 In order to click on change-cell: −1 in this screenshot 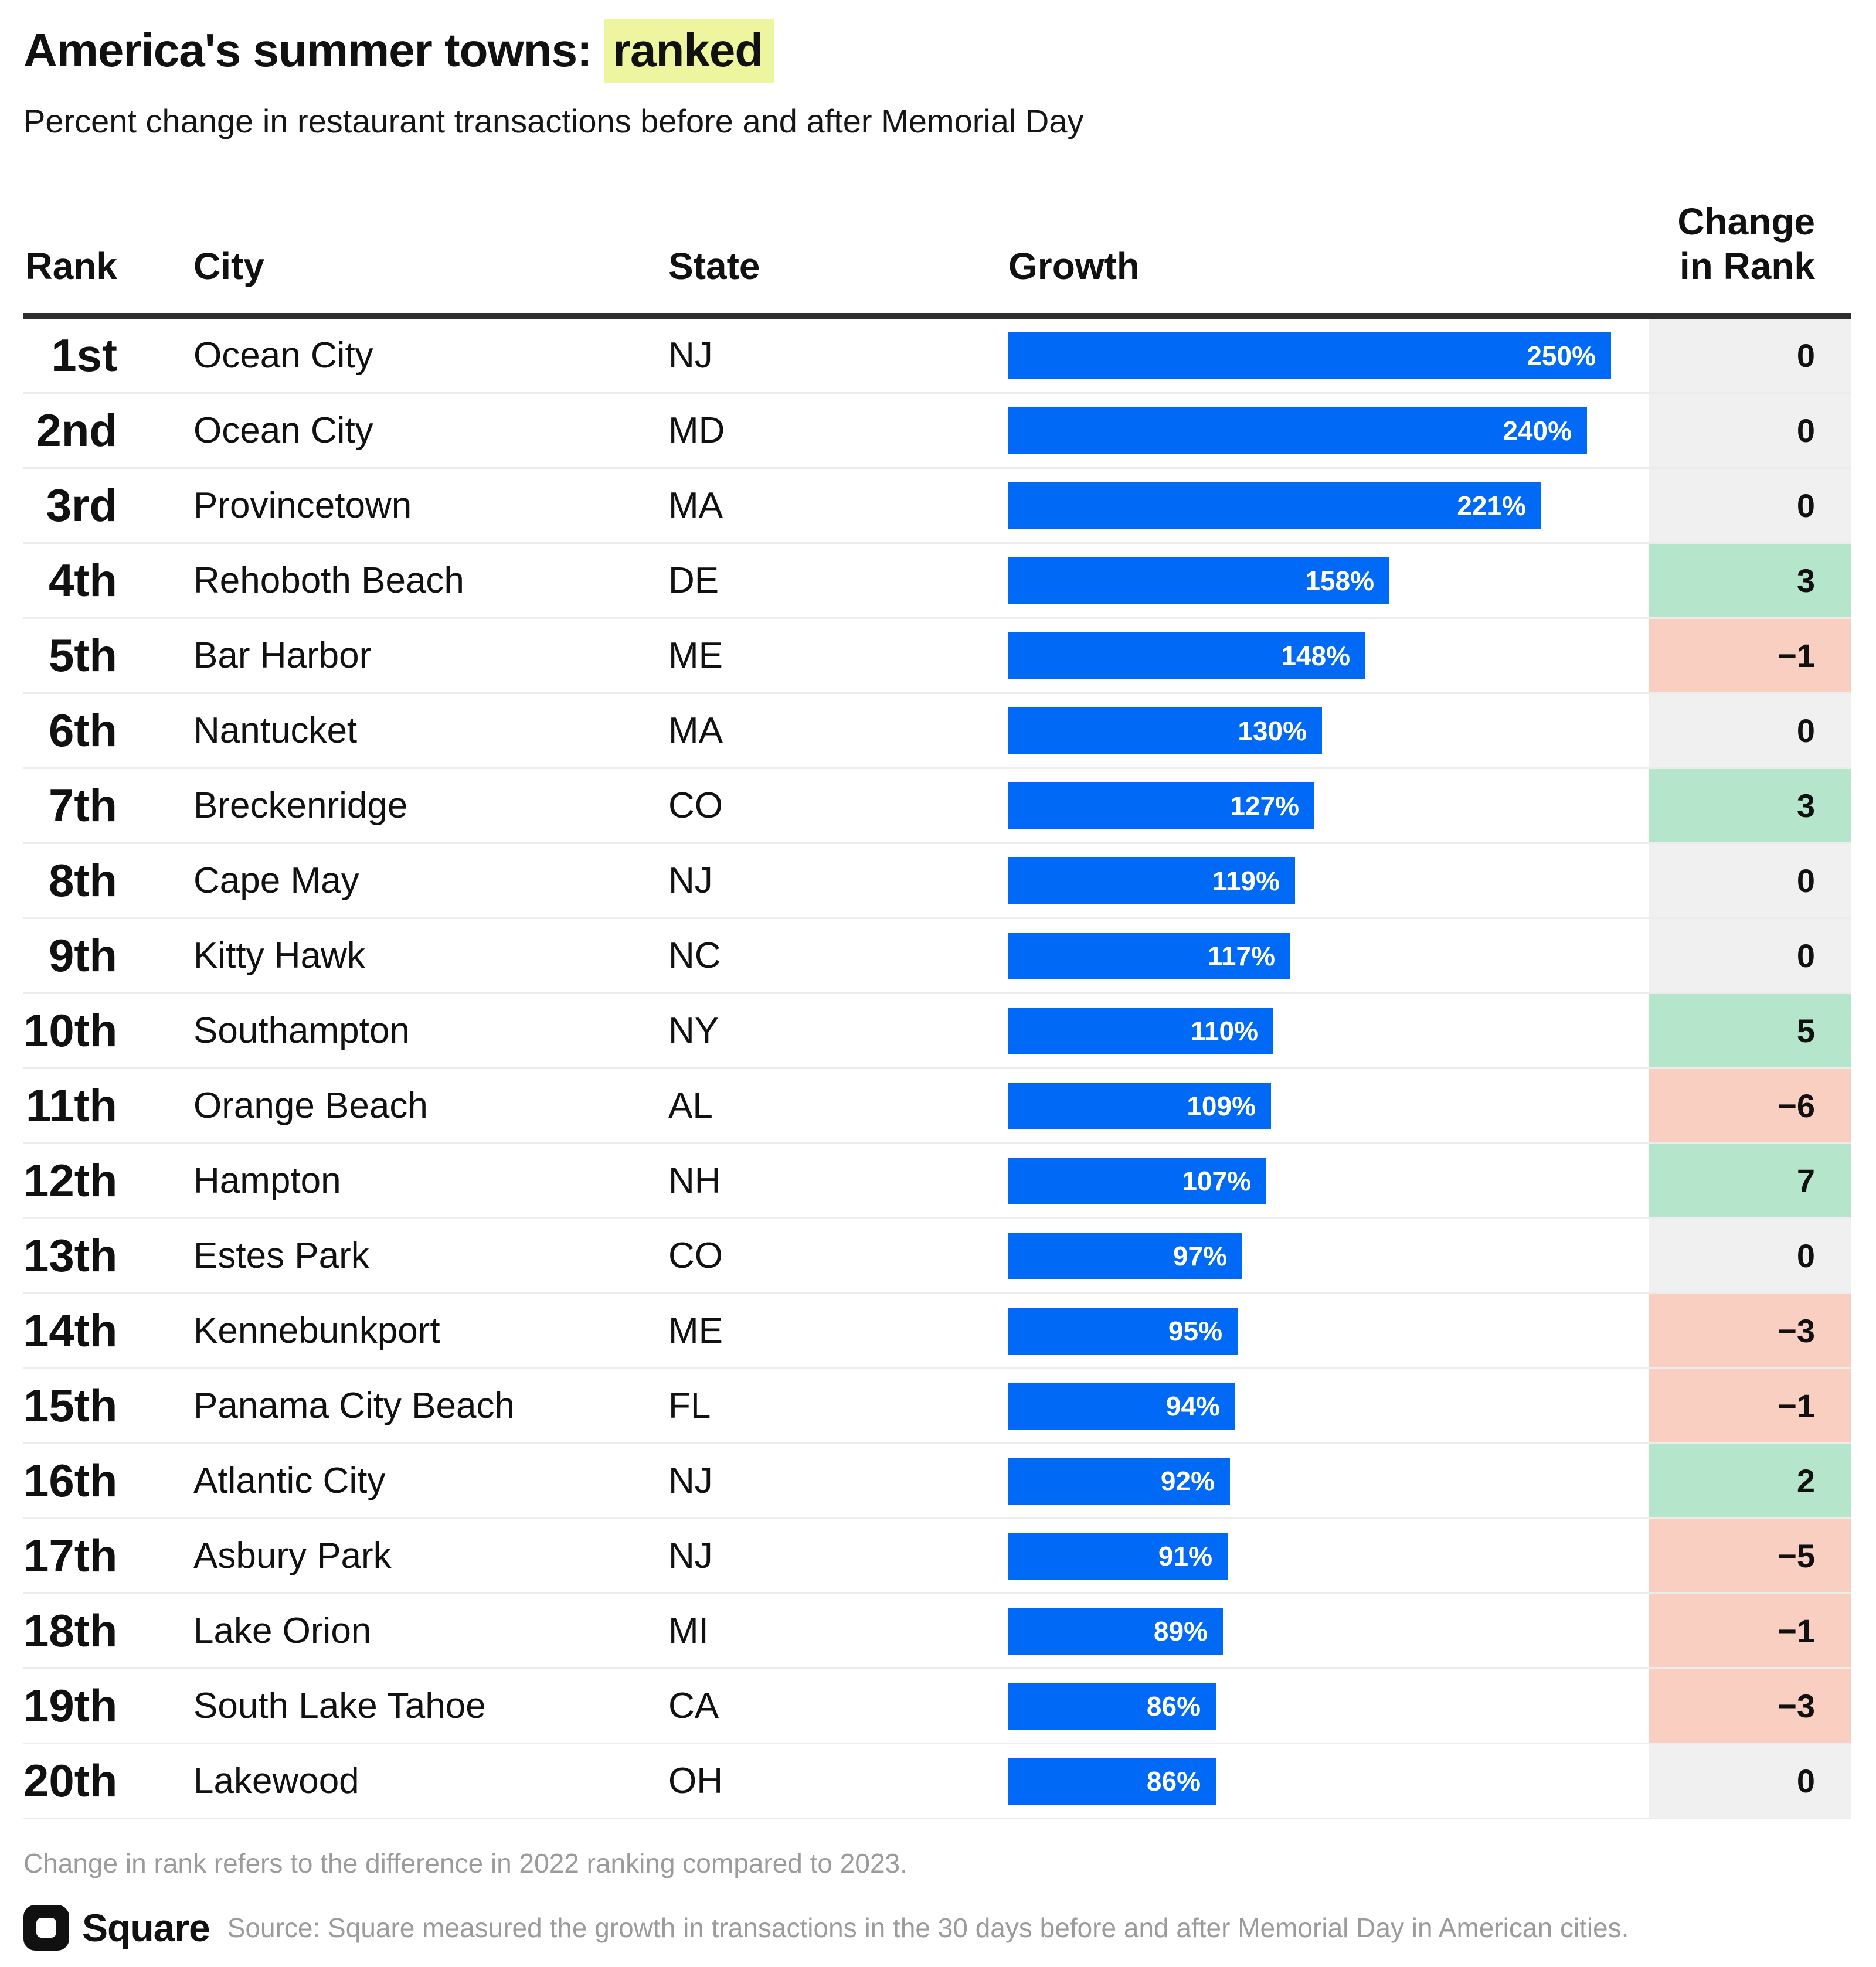, I will do `click(1750, 1631)`.